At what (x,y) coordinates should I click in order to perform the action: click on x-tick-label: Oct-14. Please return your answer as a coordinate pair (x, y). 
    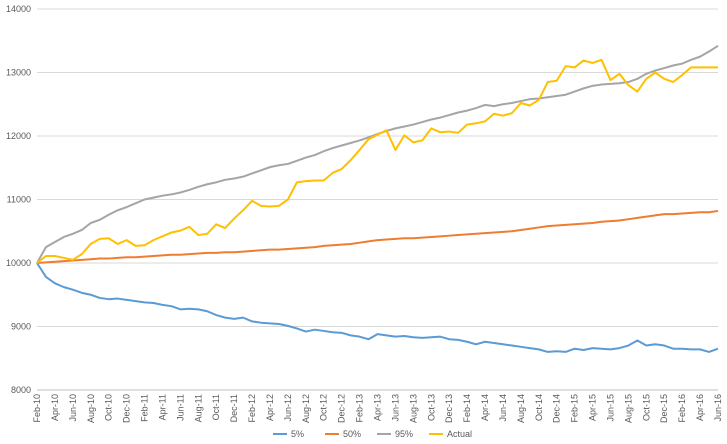
    Looking at the image, I should click on (539, 407).